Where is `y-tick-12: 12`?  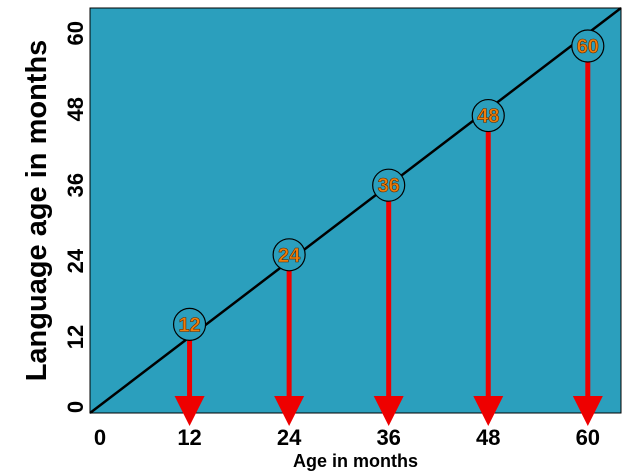
y-tick-12: 12 is located at coordinates (75, 337).